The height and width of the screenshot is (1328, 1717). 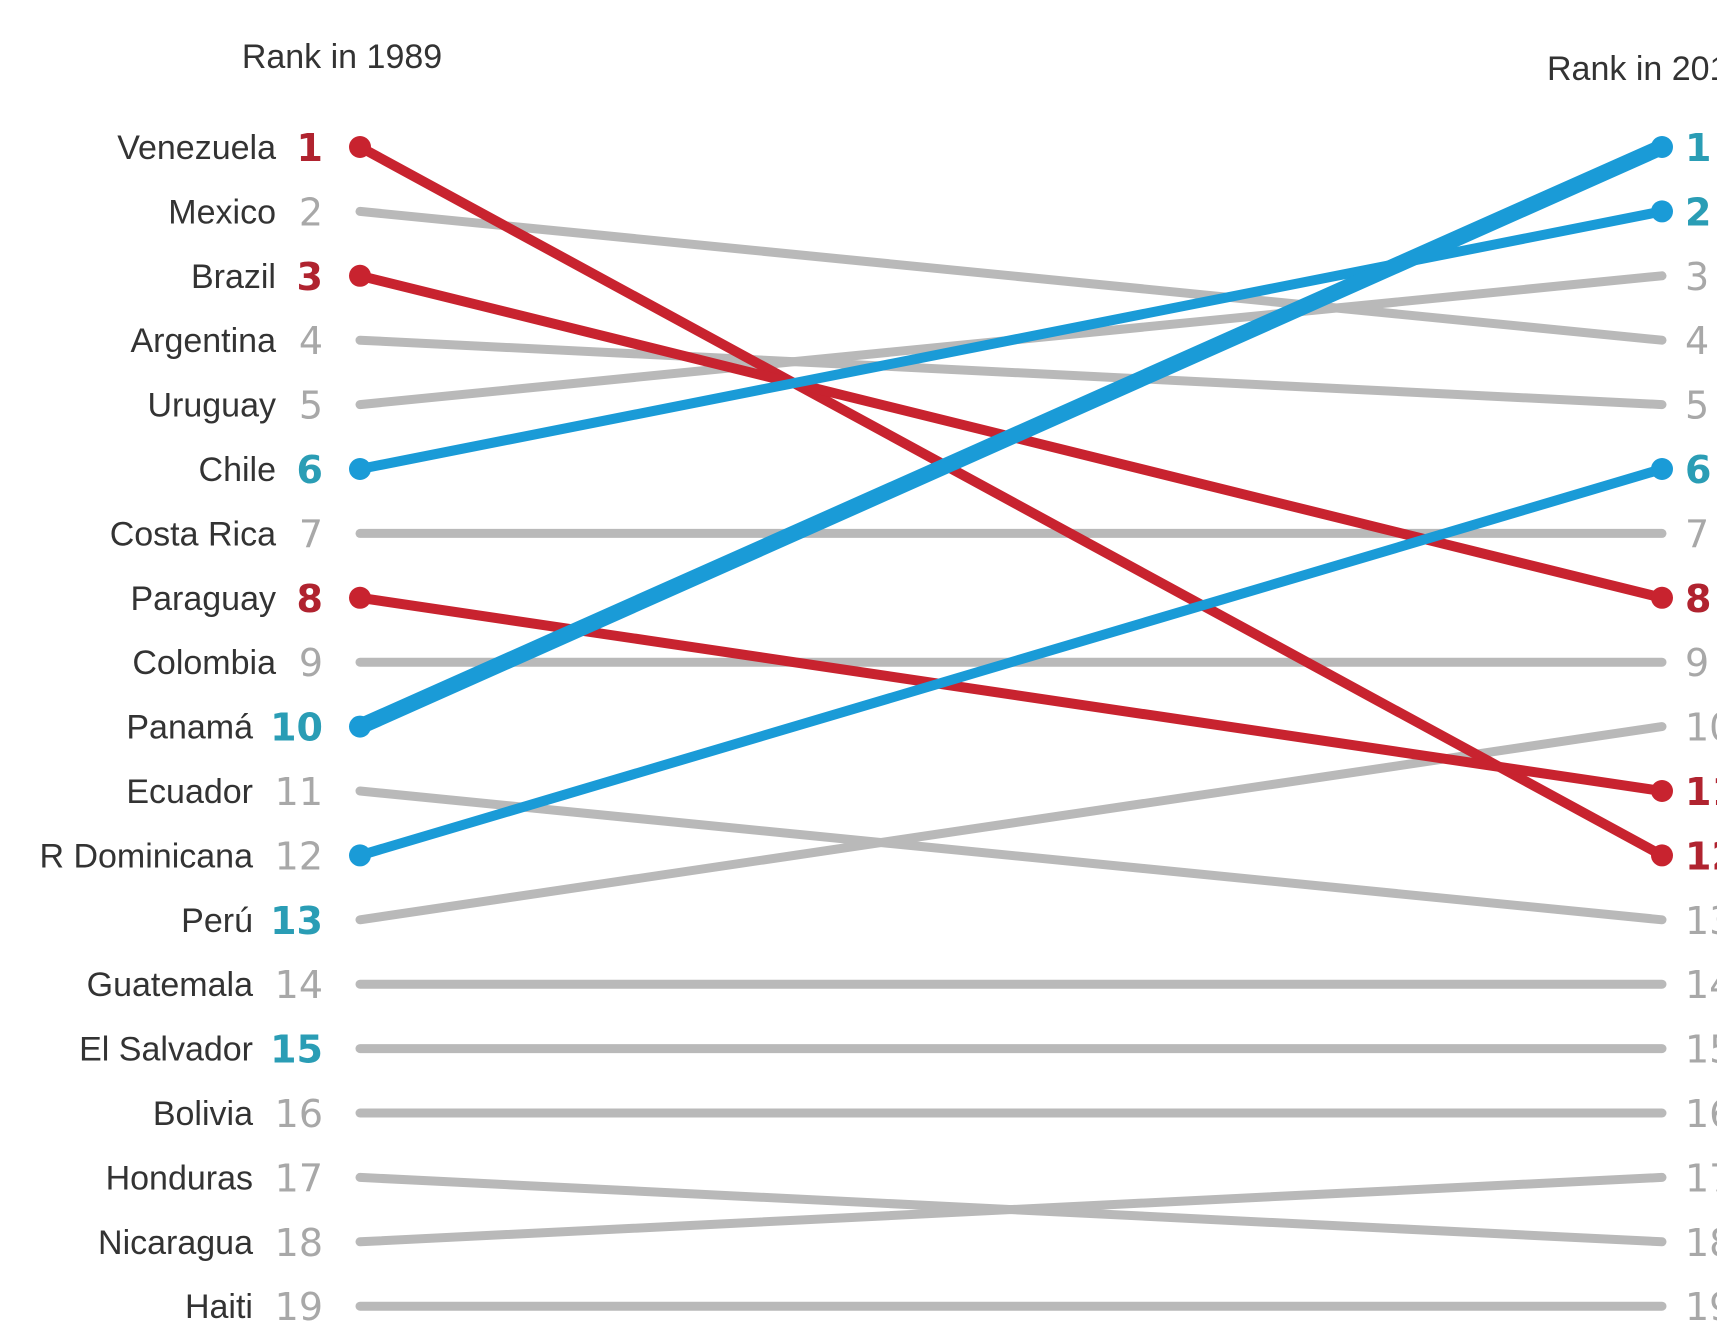 I want to click on slope-line-mexico, so click(x=1011, y=275).